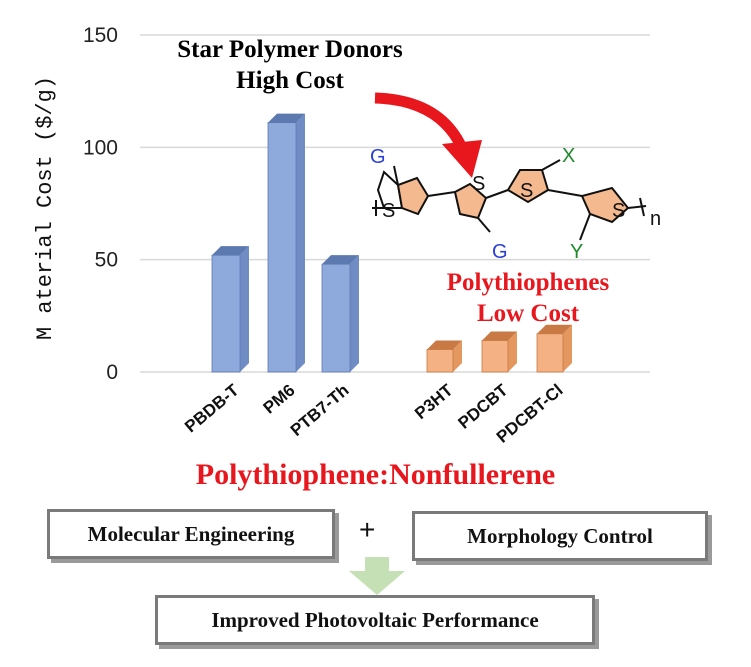 The height and width of the screenshot is (667, 751). Describe the element at coordinates (500, 252) in the screenshot. I see `structure-label-g2: G` at that location.